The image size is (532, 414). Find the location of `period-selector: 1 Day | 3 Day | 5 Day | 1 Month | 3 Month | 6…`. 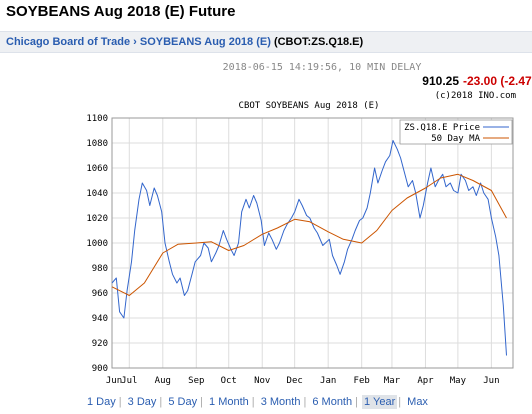

period-selector: 1 Day | 3 Day | 5 Day | 1 Month | 3 Month | 6… is located at coordinates (257, 402).